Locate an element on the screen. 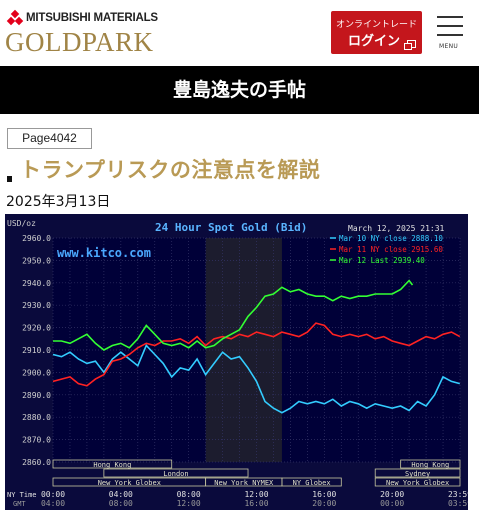  x-tick-gmt-label: 03:59 is located at coordinates (458, 503).